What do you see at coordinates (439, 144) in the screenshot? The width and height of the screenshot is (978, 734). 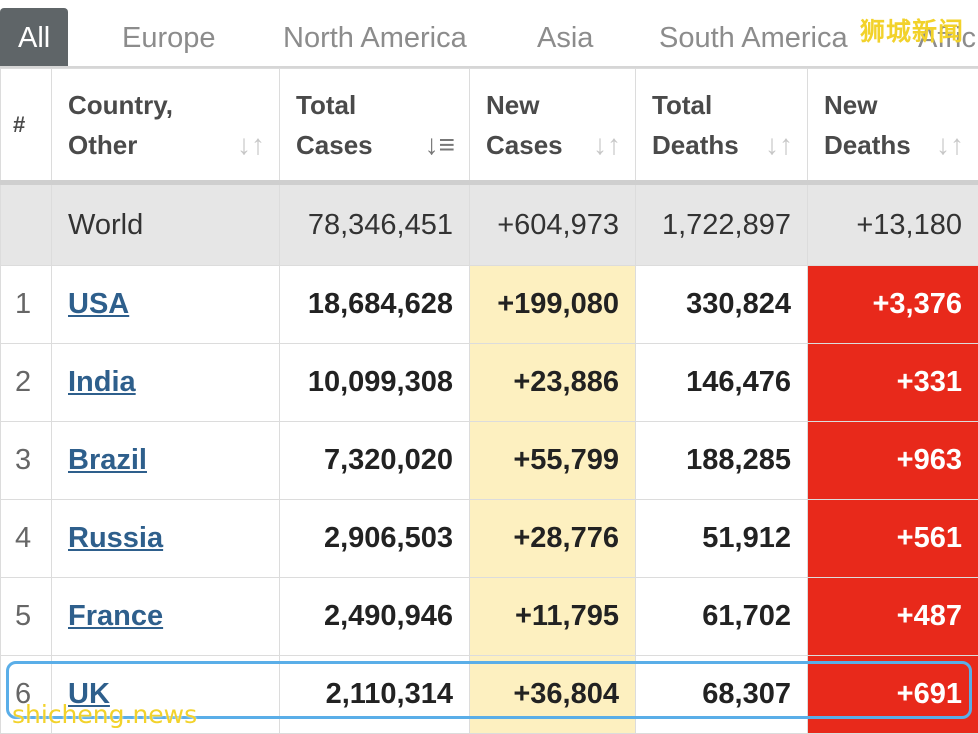 I see `sort-desc-icon: ↓≡` at bounding box center [439, 144].